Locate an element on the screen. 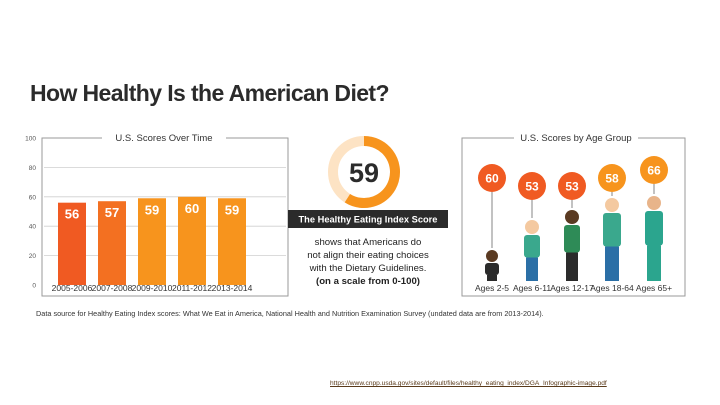 The image size is (720, 405). gauge-fill-arc is located at coordinates (372, 172).